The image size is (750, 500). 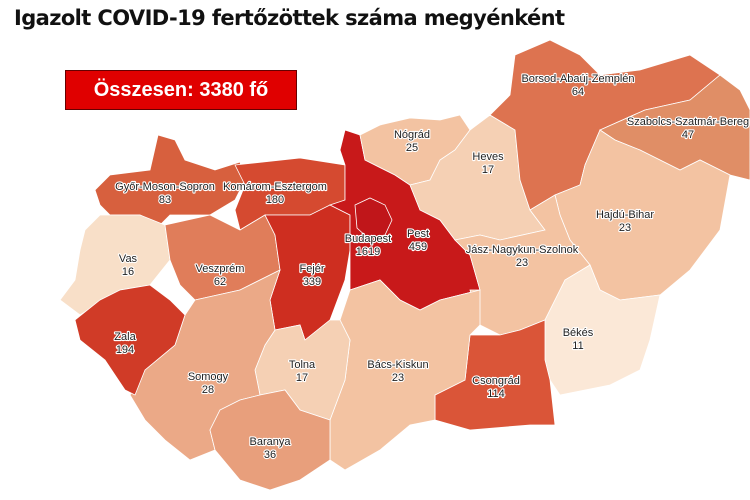 What do you see at coordinates (302, 365) in the screenshot?
I see `county-name-label: Tolna` at bounding box center [302, 365].